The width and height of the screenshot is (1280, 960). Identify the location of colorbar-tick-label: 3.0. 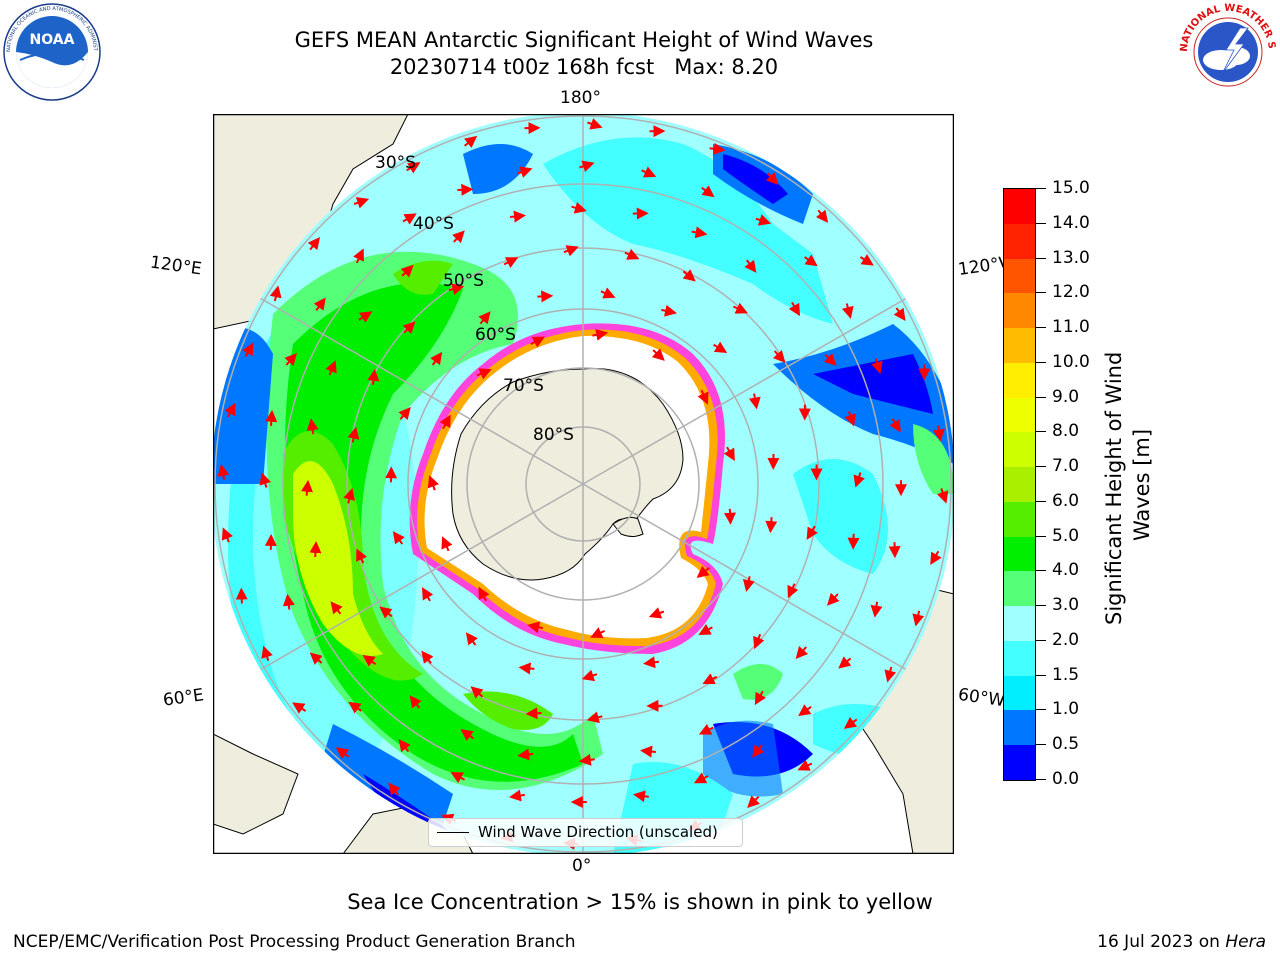
(1066, 605).